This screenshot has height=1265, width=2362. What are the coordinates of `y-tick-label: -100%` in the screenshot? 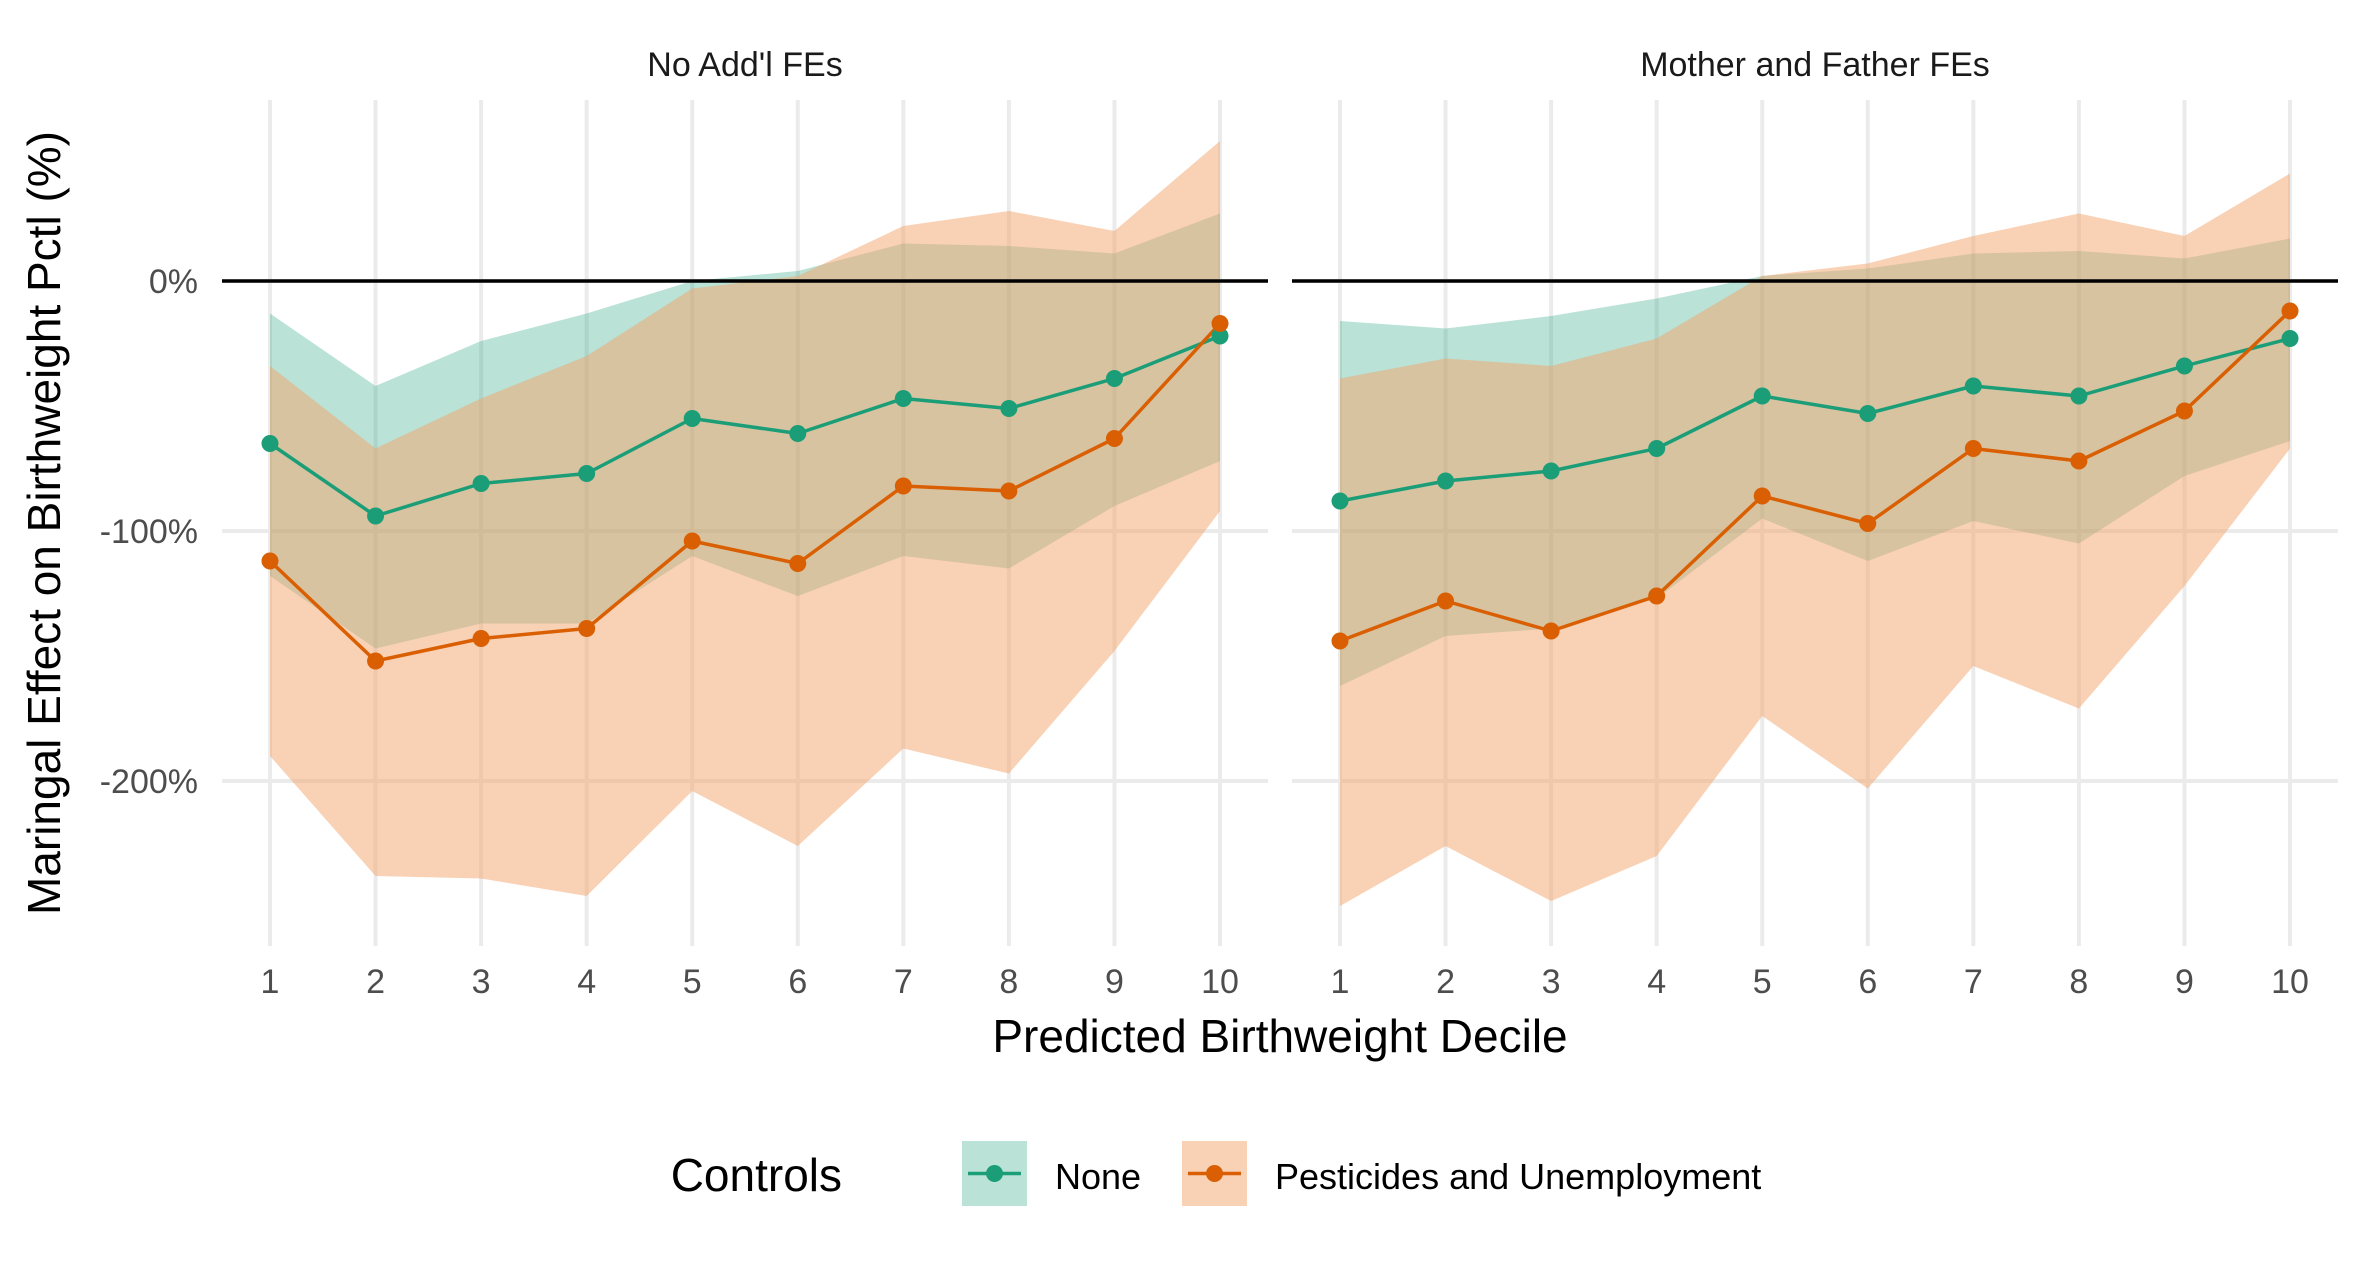 It's located at (149, 532).